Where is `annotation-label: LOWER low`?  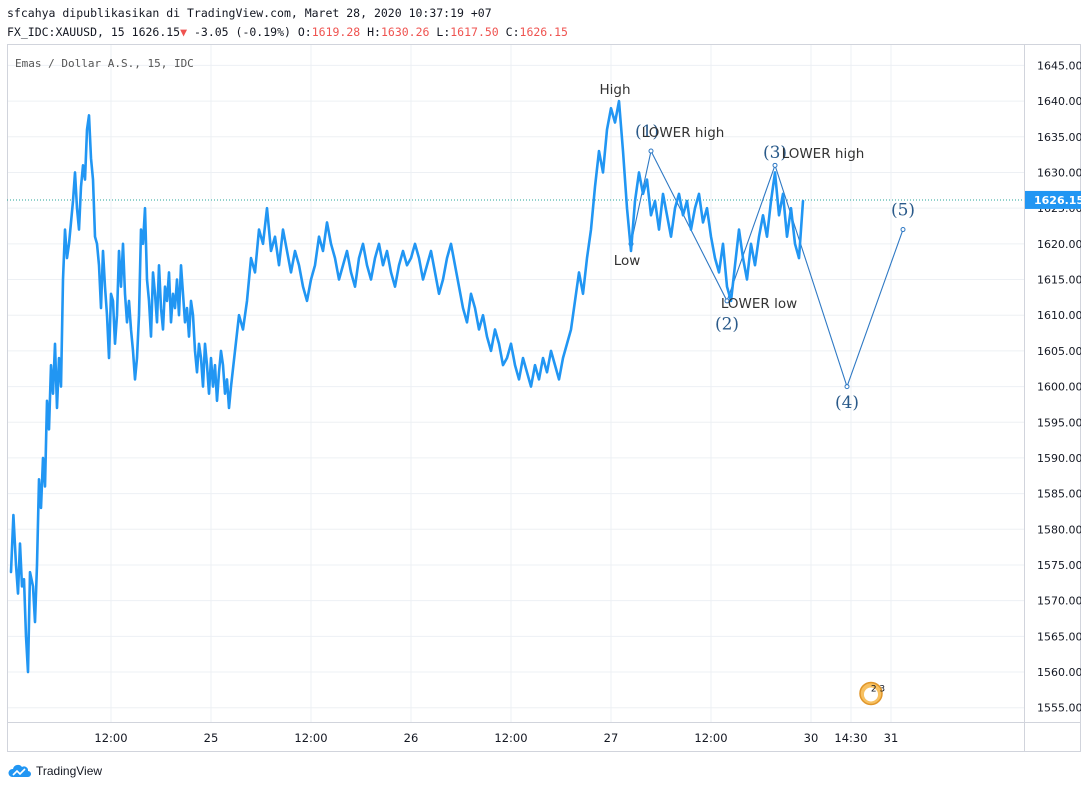
annotation-label: LOWER low is located at coordinates (759, 304).